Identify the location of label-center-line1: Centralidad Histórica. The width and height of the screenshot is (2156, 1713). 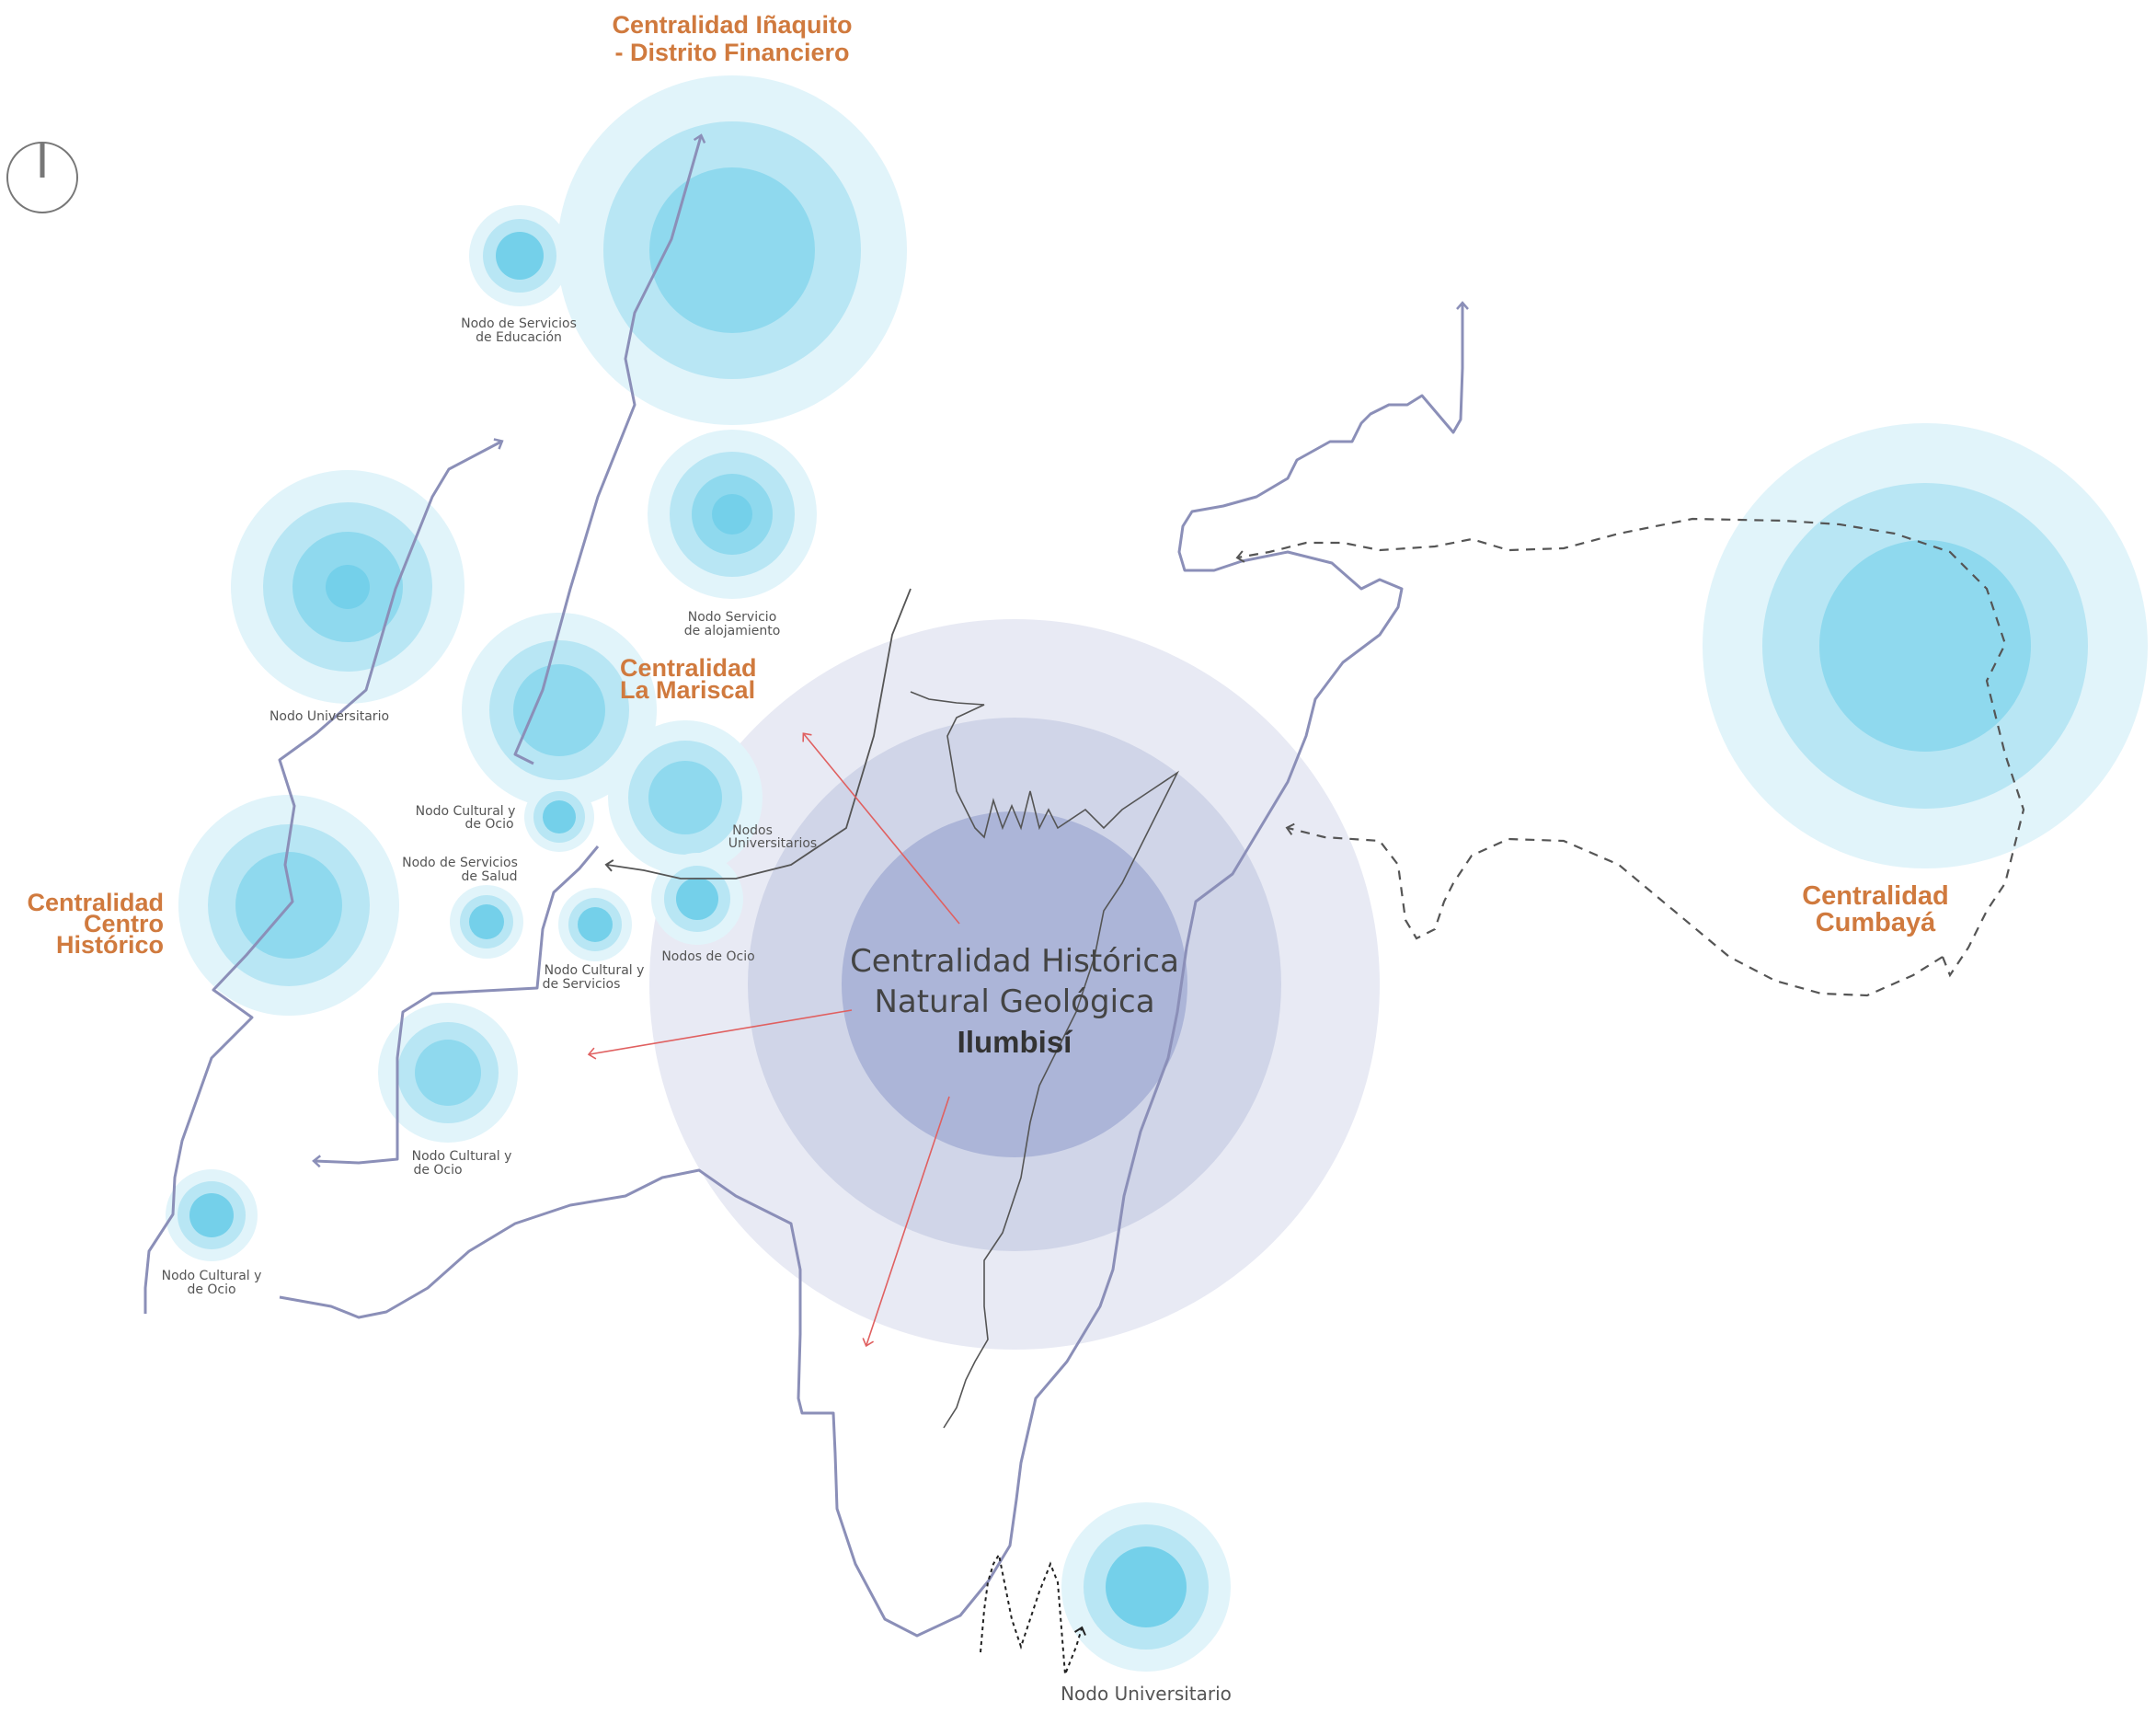
(1015, 961).